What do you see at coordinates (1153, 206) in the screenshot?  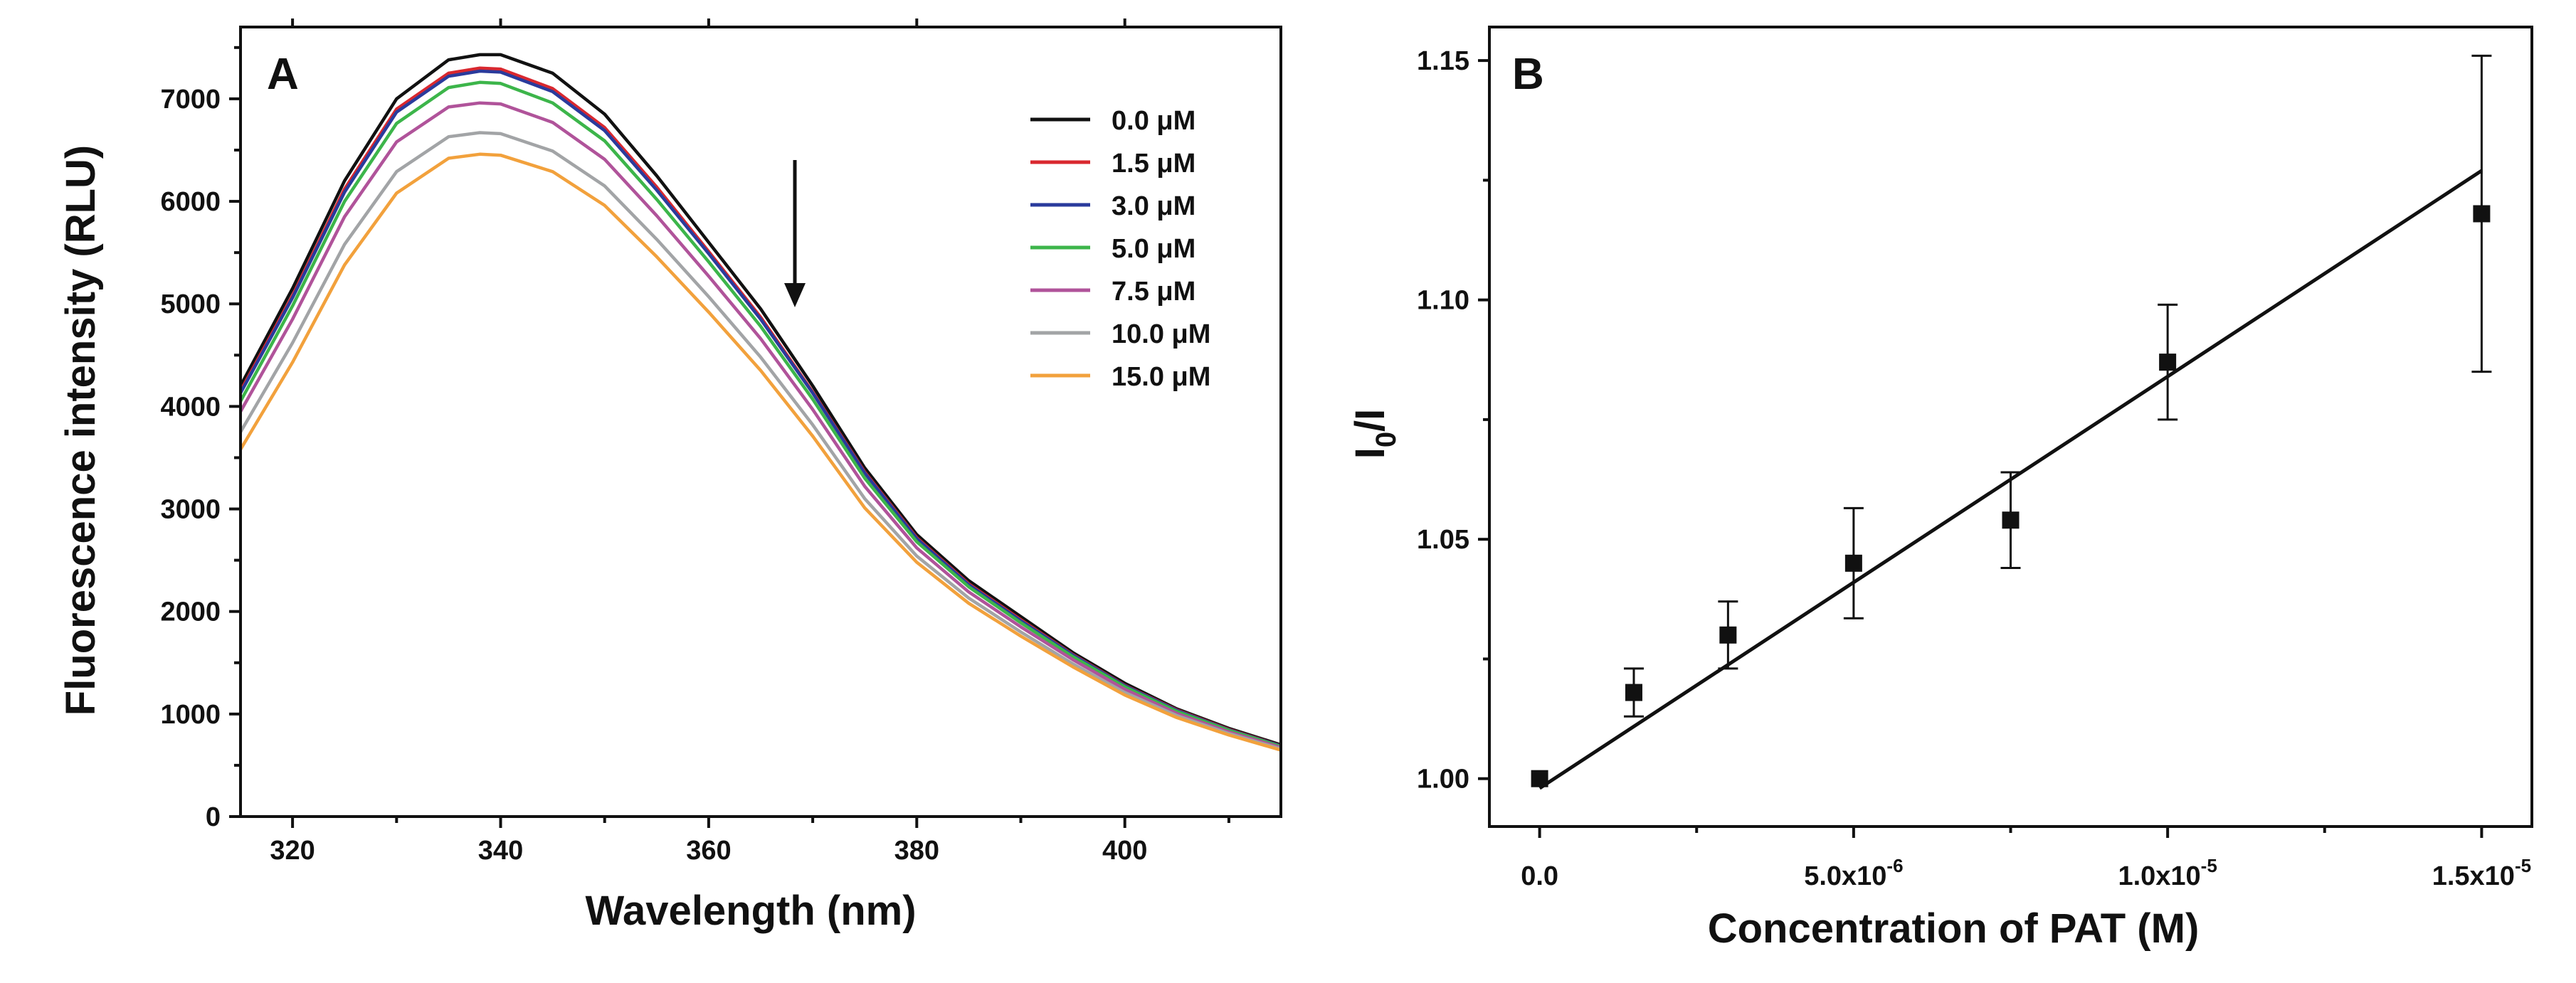 I see `legend-label-2: 3.0 μM` at bounding box center [1153, 206].